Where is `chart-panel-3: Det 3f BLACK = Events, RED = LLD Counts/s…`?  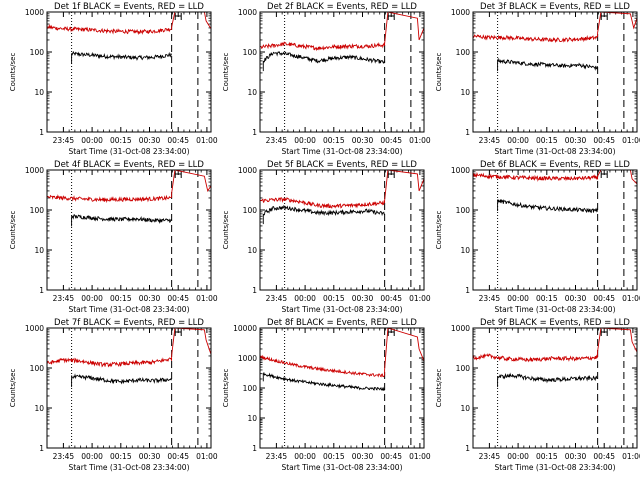
chart-panel-3: Det 3f BLACK = Events, RED = LLD Counts/s… is located at coordinates (537, 79).